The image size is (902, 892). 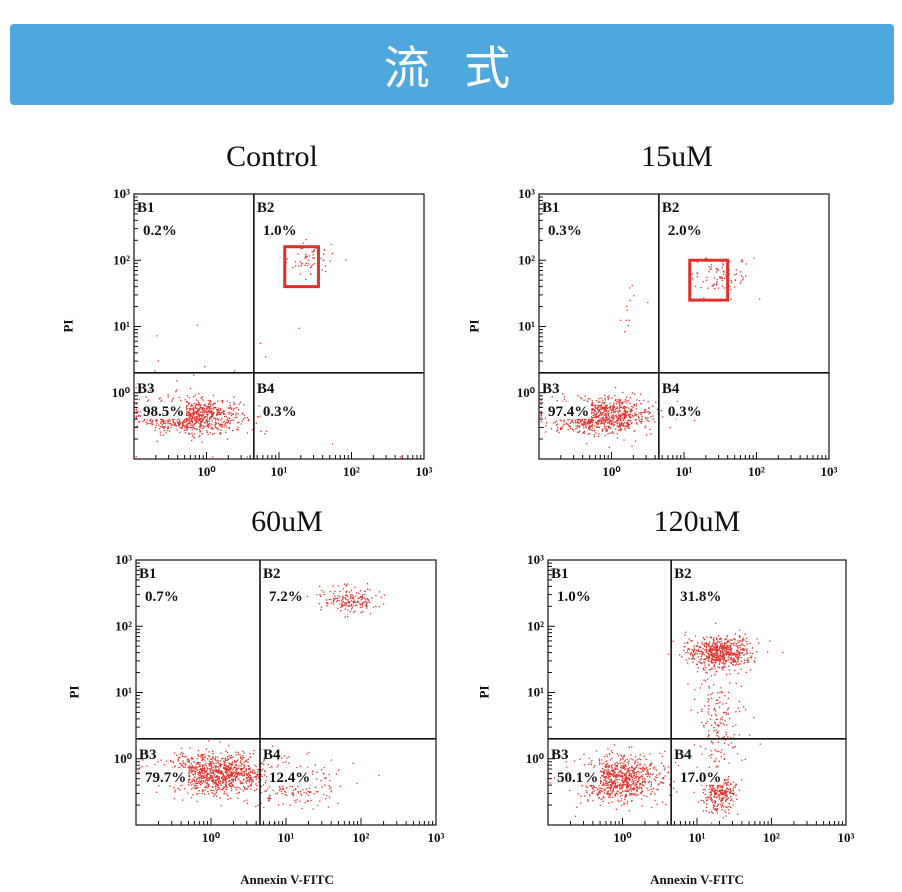 I want to click on y-tick-label: 10⁰, so click(x=123, y=758).